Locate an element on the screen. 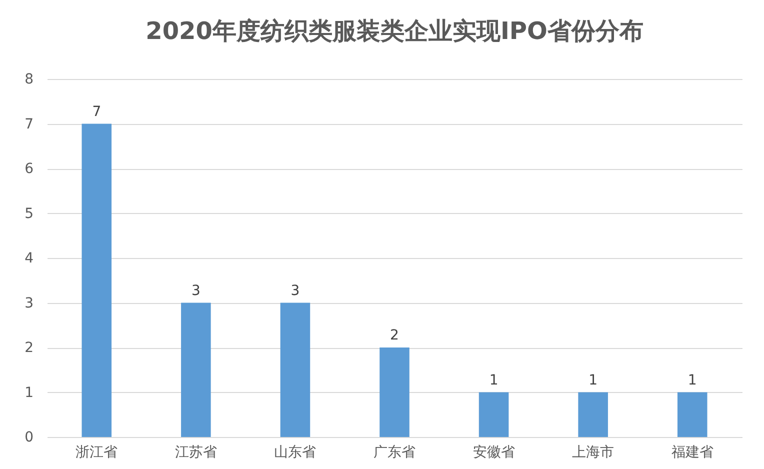 This screenshot has height=469, width=764. chart-title: 2020年度纺织类服装类企业实现IPO省份分布 is located at coordinates (395, 31).